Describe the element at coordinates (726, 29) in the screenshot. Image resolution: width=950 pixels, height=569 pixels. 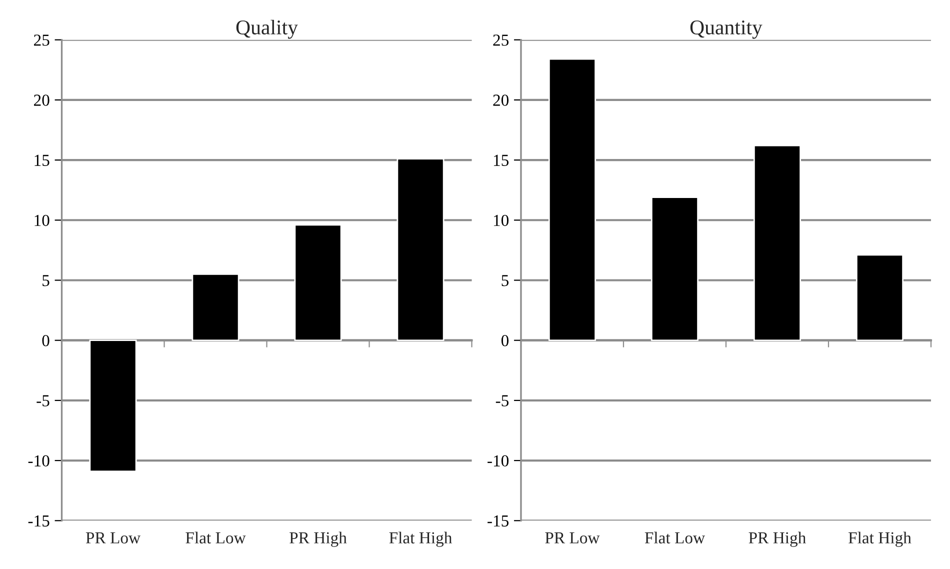
I see `chart-title: Quantity` at that location.